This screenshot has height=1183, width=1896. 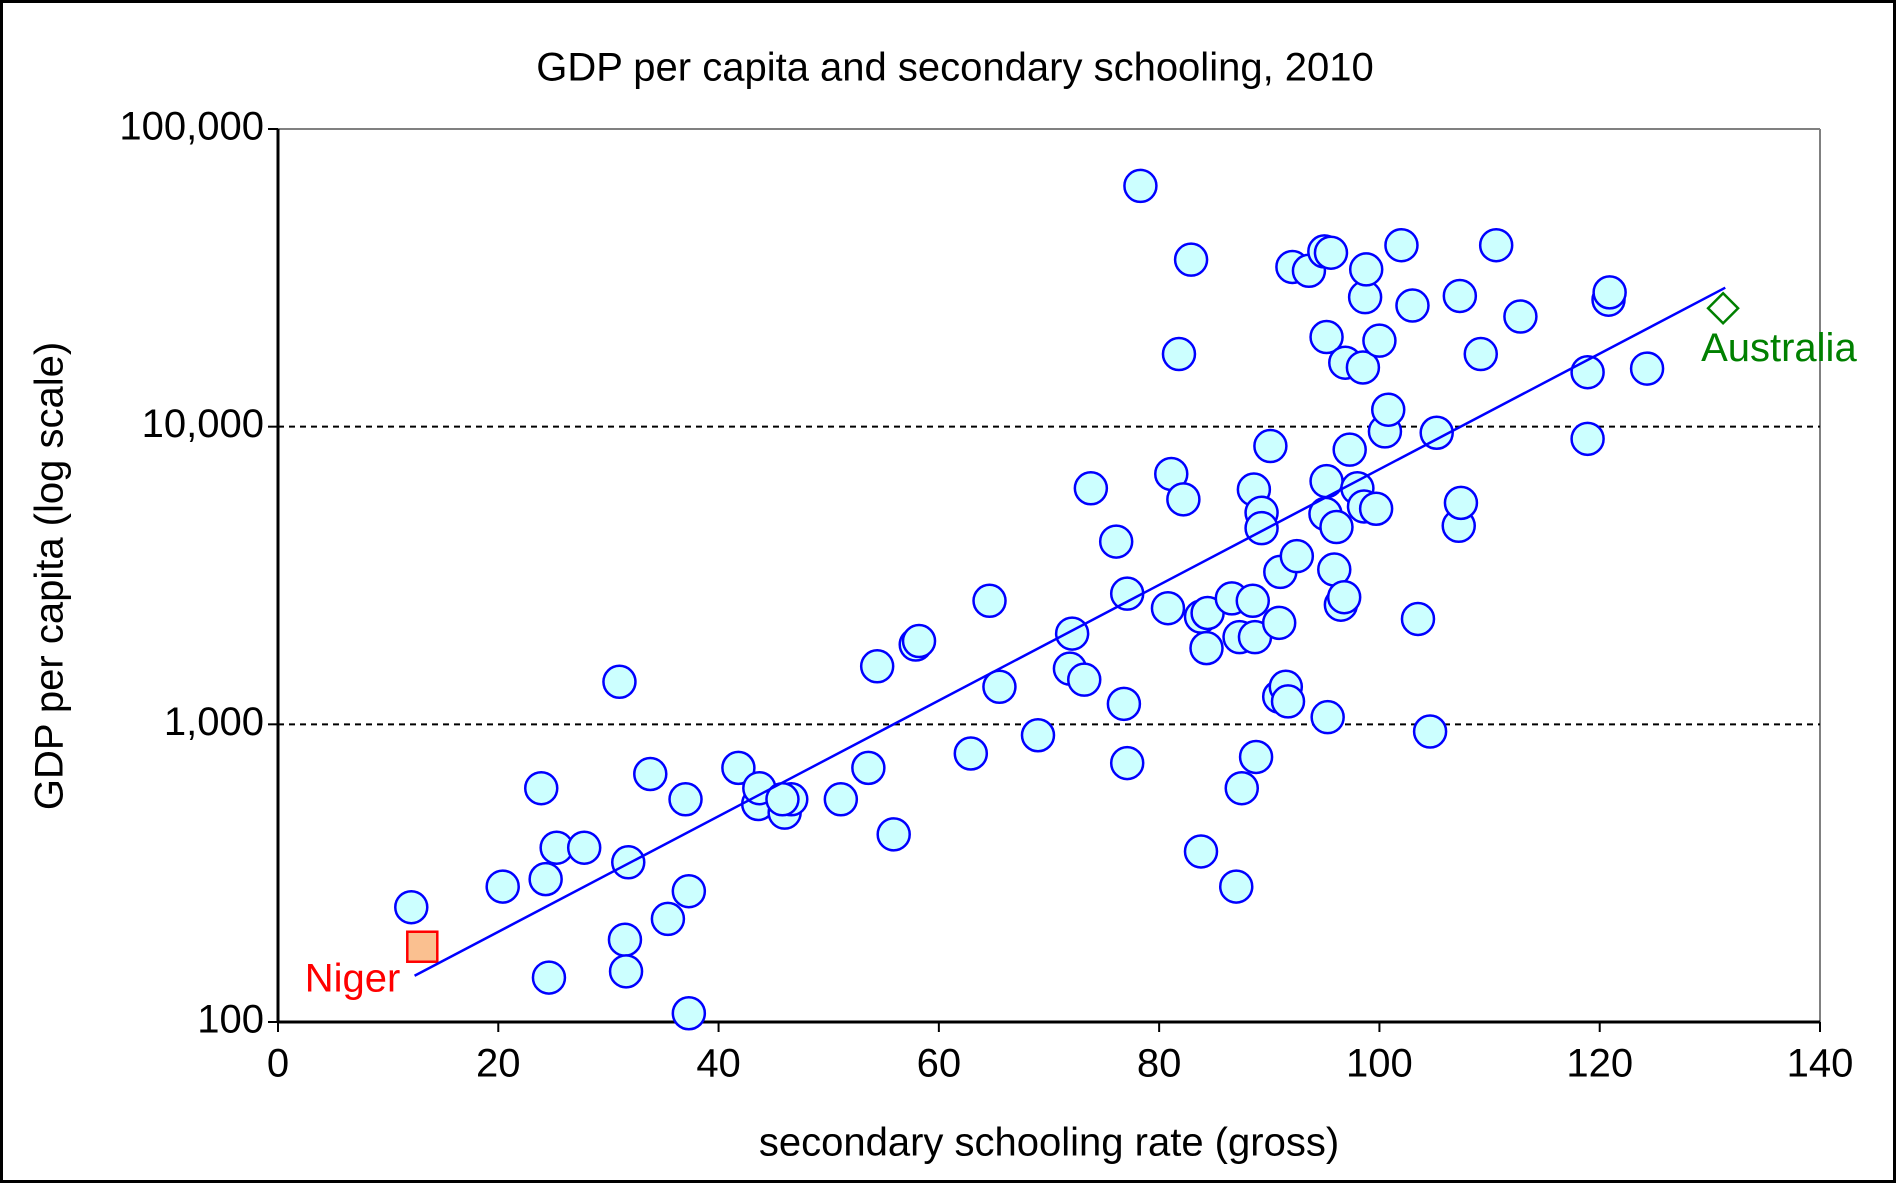 I want to click on x-tick-label: 120, so click(x=1599, y=1064).